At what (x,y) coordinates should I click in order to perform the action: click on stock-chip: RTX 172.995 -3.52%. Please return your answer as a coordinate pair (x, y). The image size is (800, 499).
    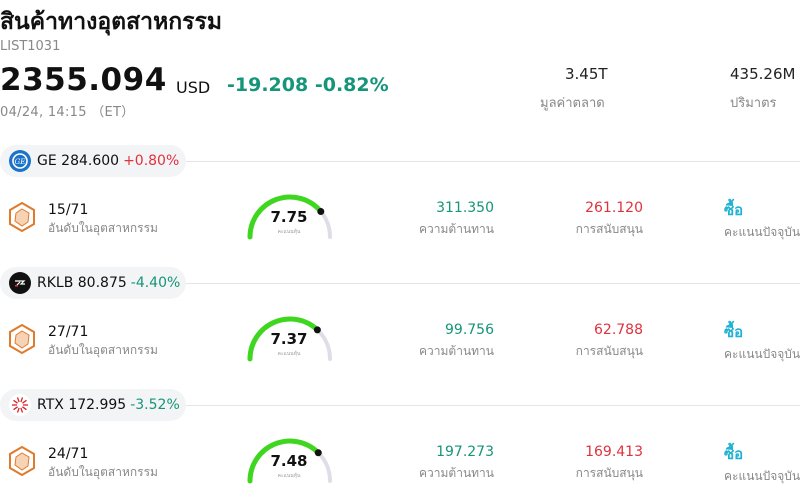
    Looking at the image, I should click on (93, 405).